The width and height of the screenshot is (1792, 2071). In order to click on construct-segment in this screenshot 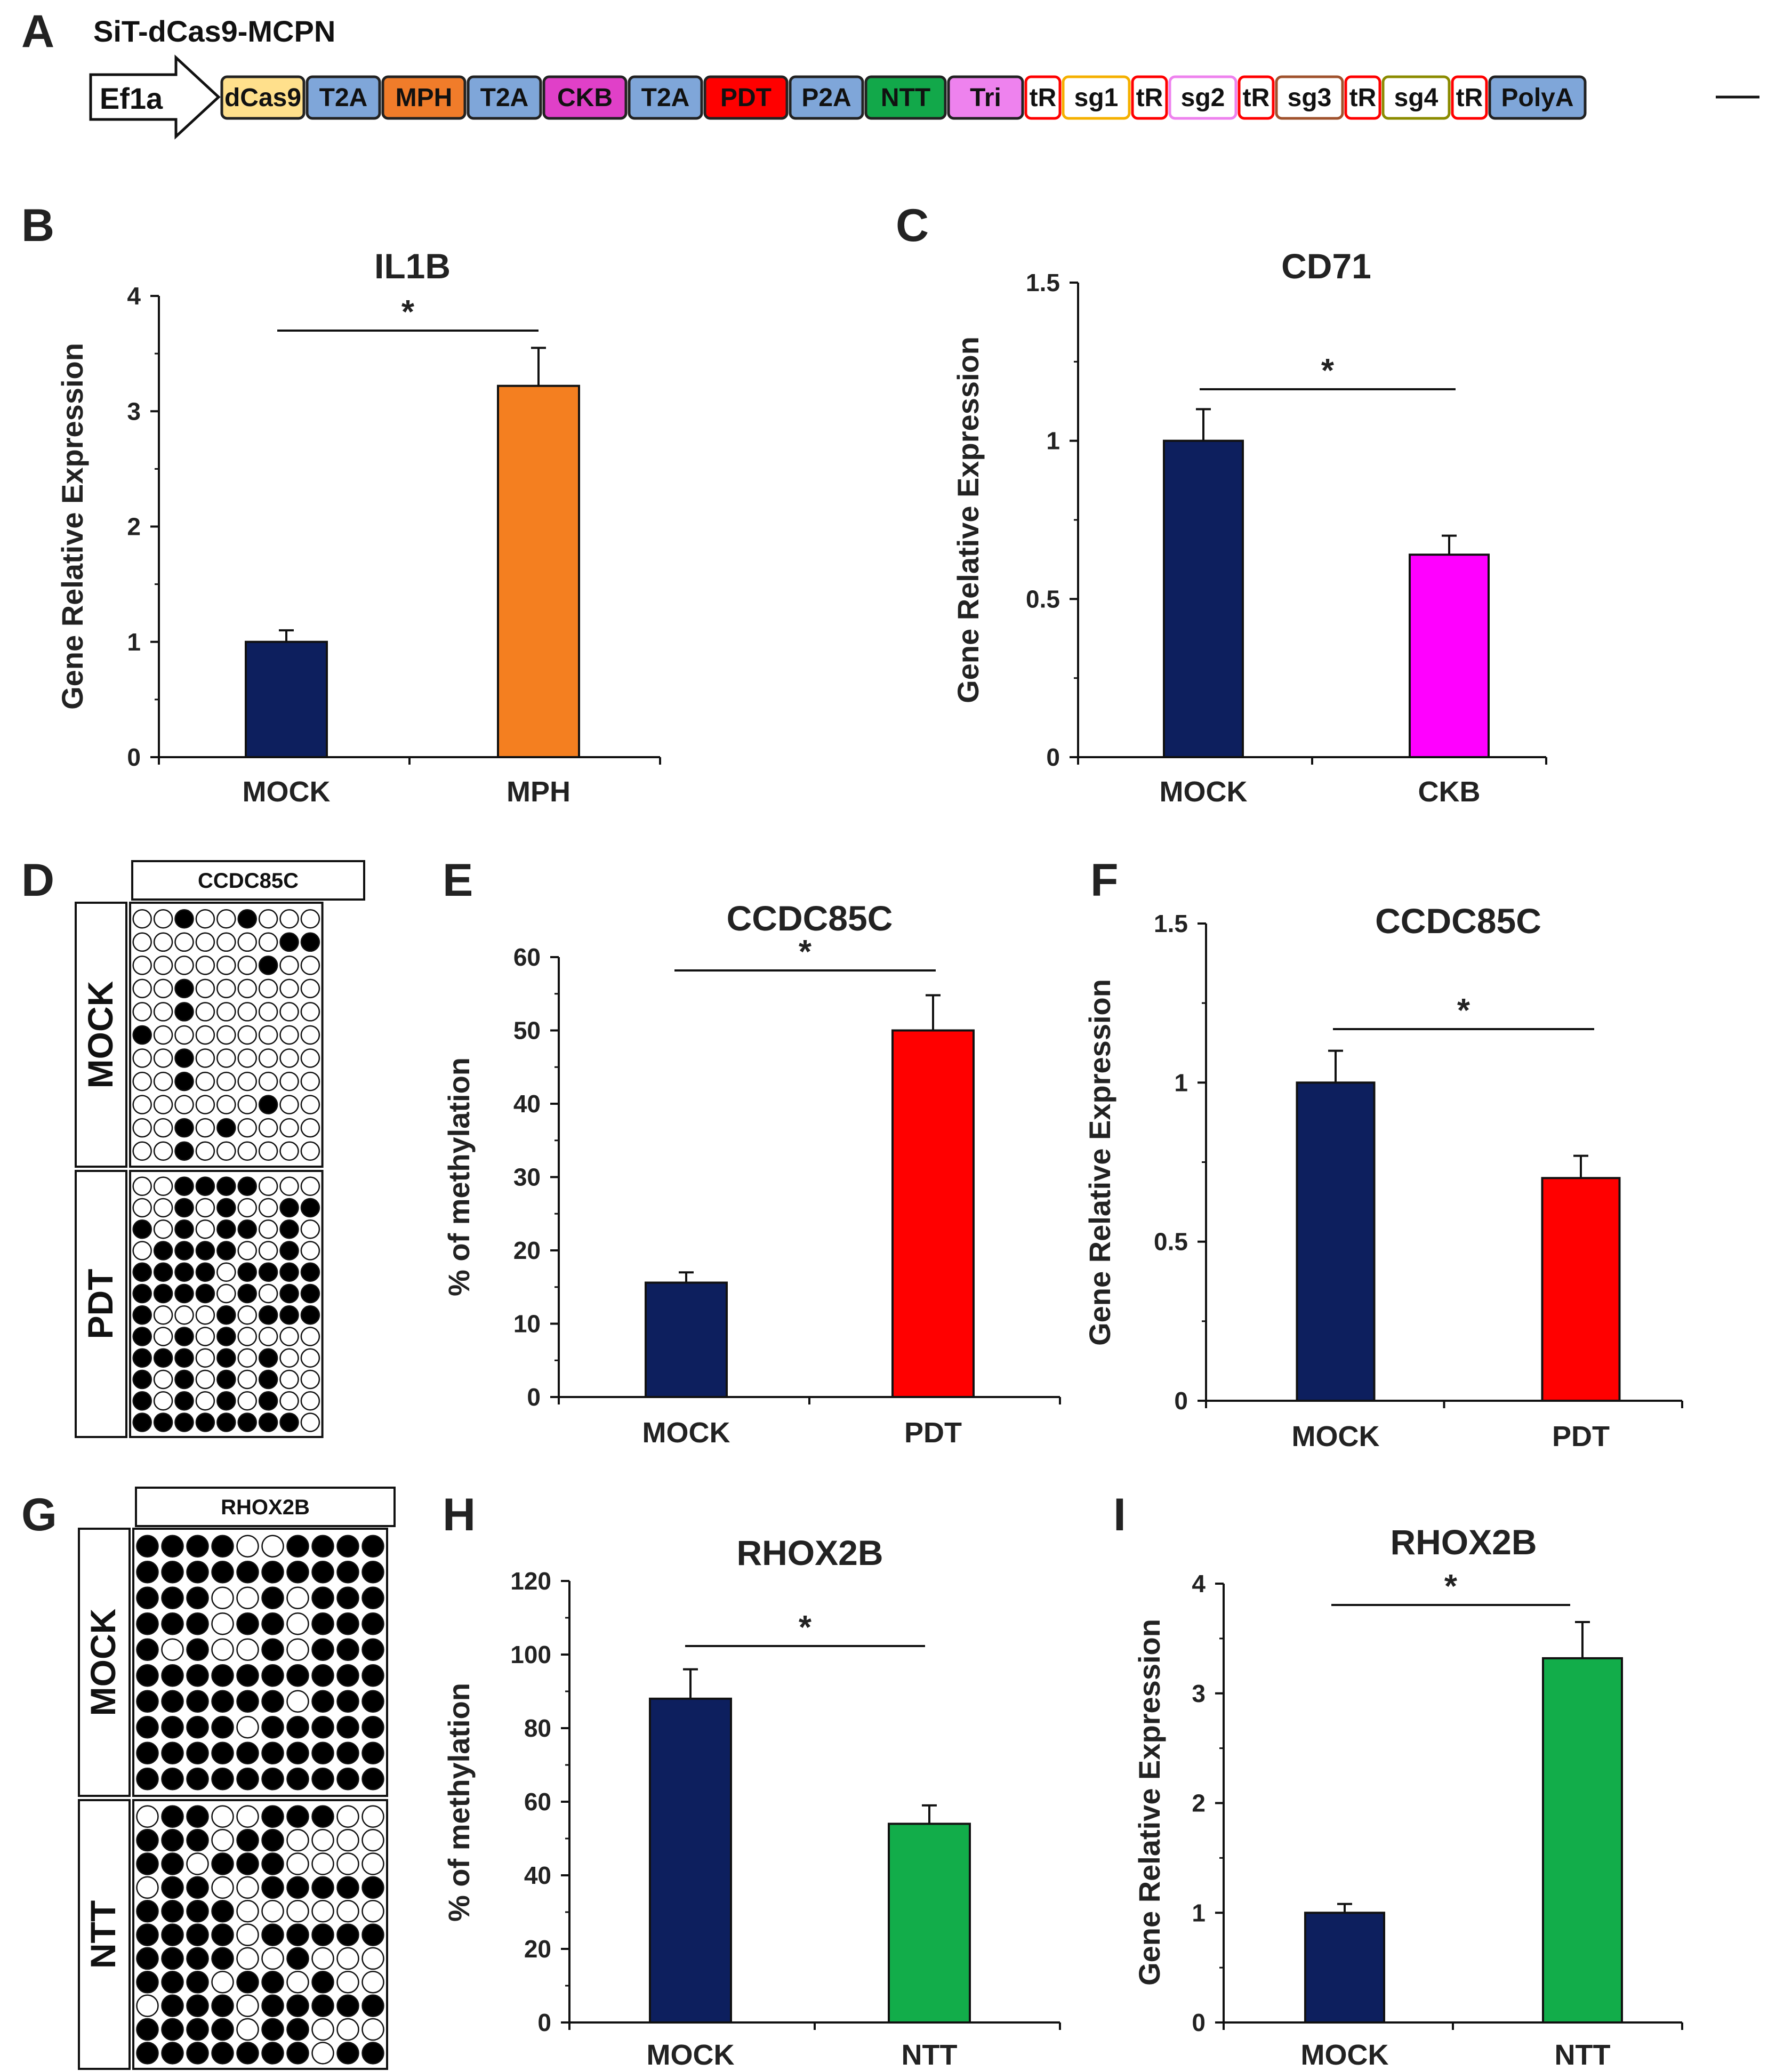, I will do `click(263, 97)`.